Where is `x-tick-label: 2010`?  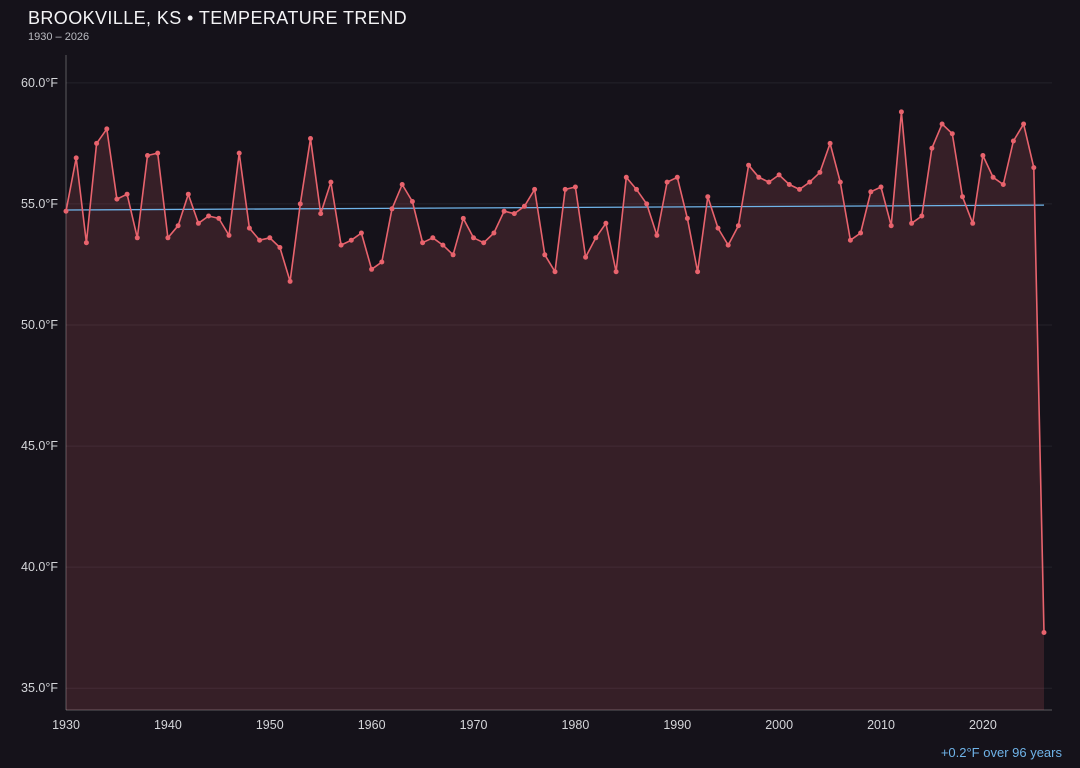
x-tick-label: 2010 is located at coordinates (881, 725).